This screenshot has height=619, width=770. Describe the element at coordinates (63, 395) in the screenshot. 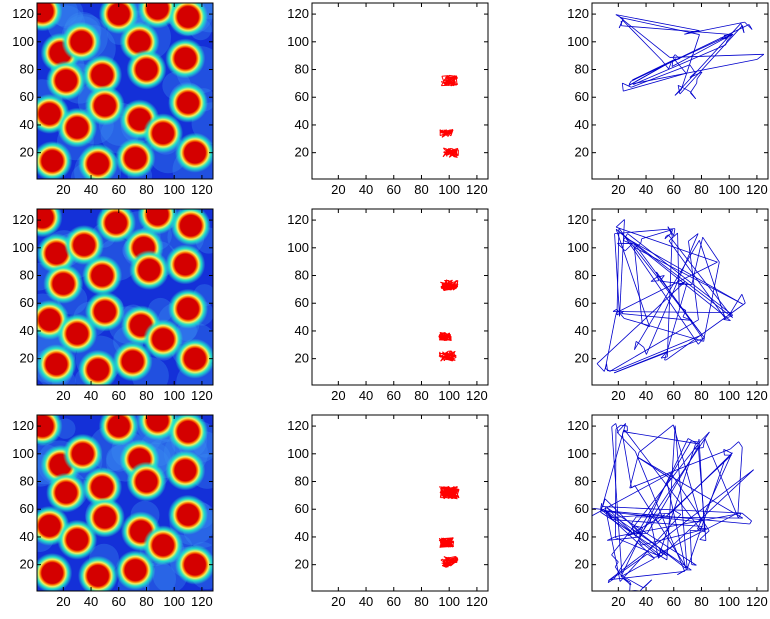

I see `x-tick-label: 20` at that location.